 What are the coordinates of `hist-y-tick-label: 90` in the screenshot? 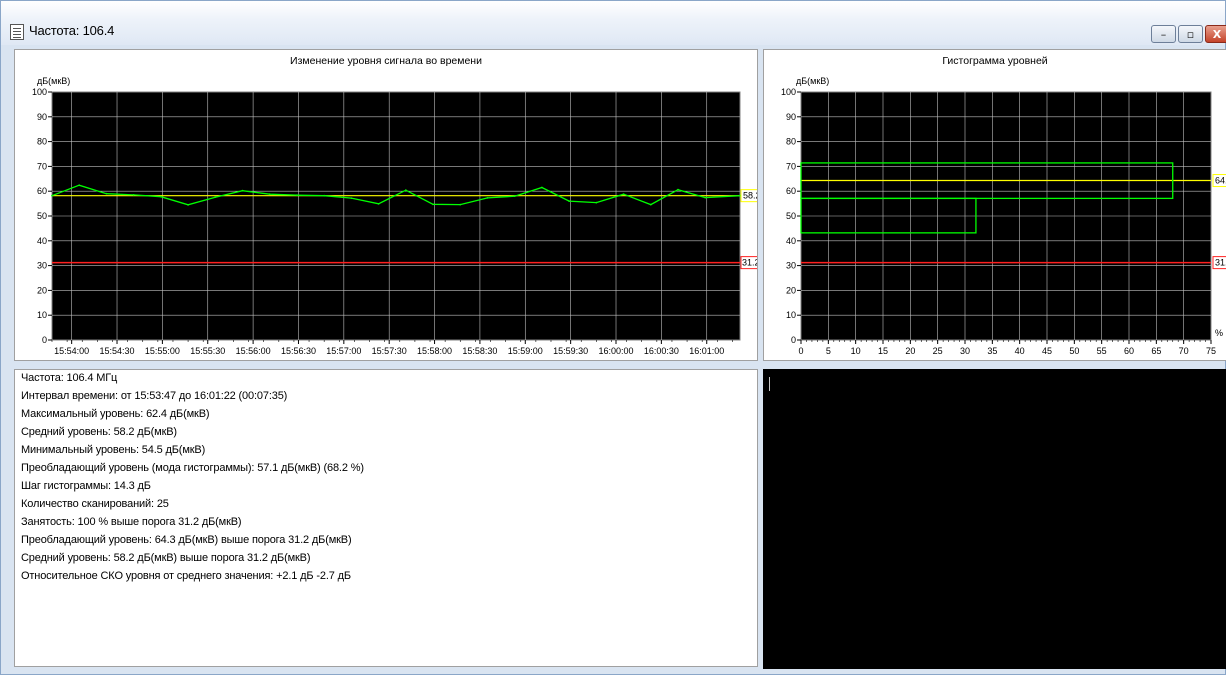 It's located at (791, 117).